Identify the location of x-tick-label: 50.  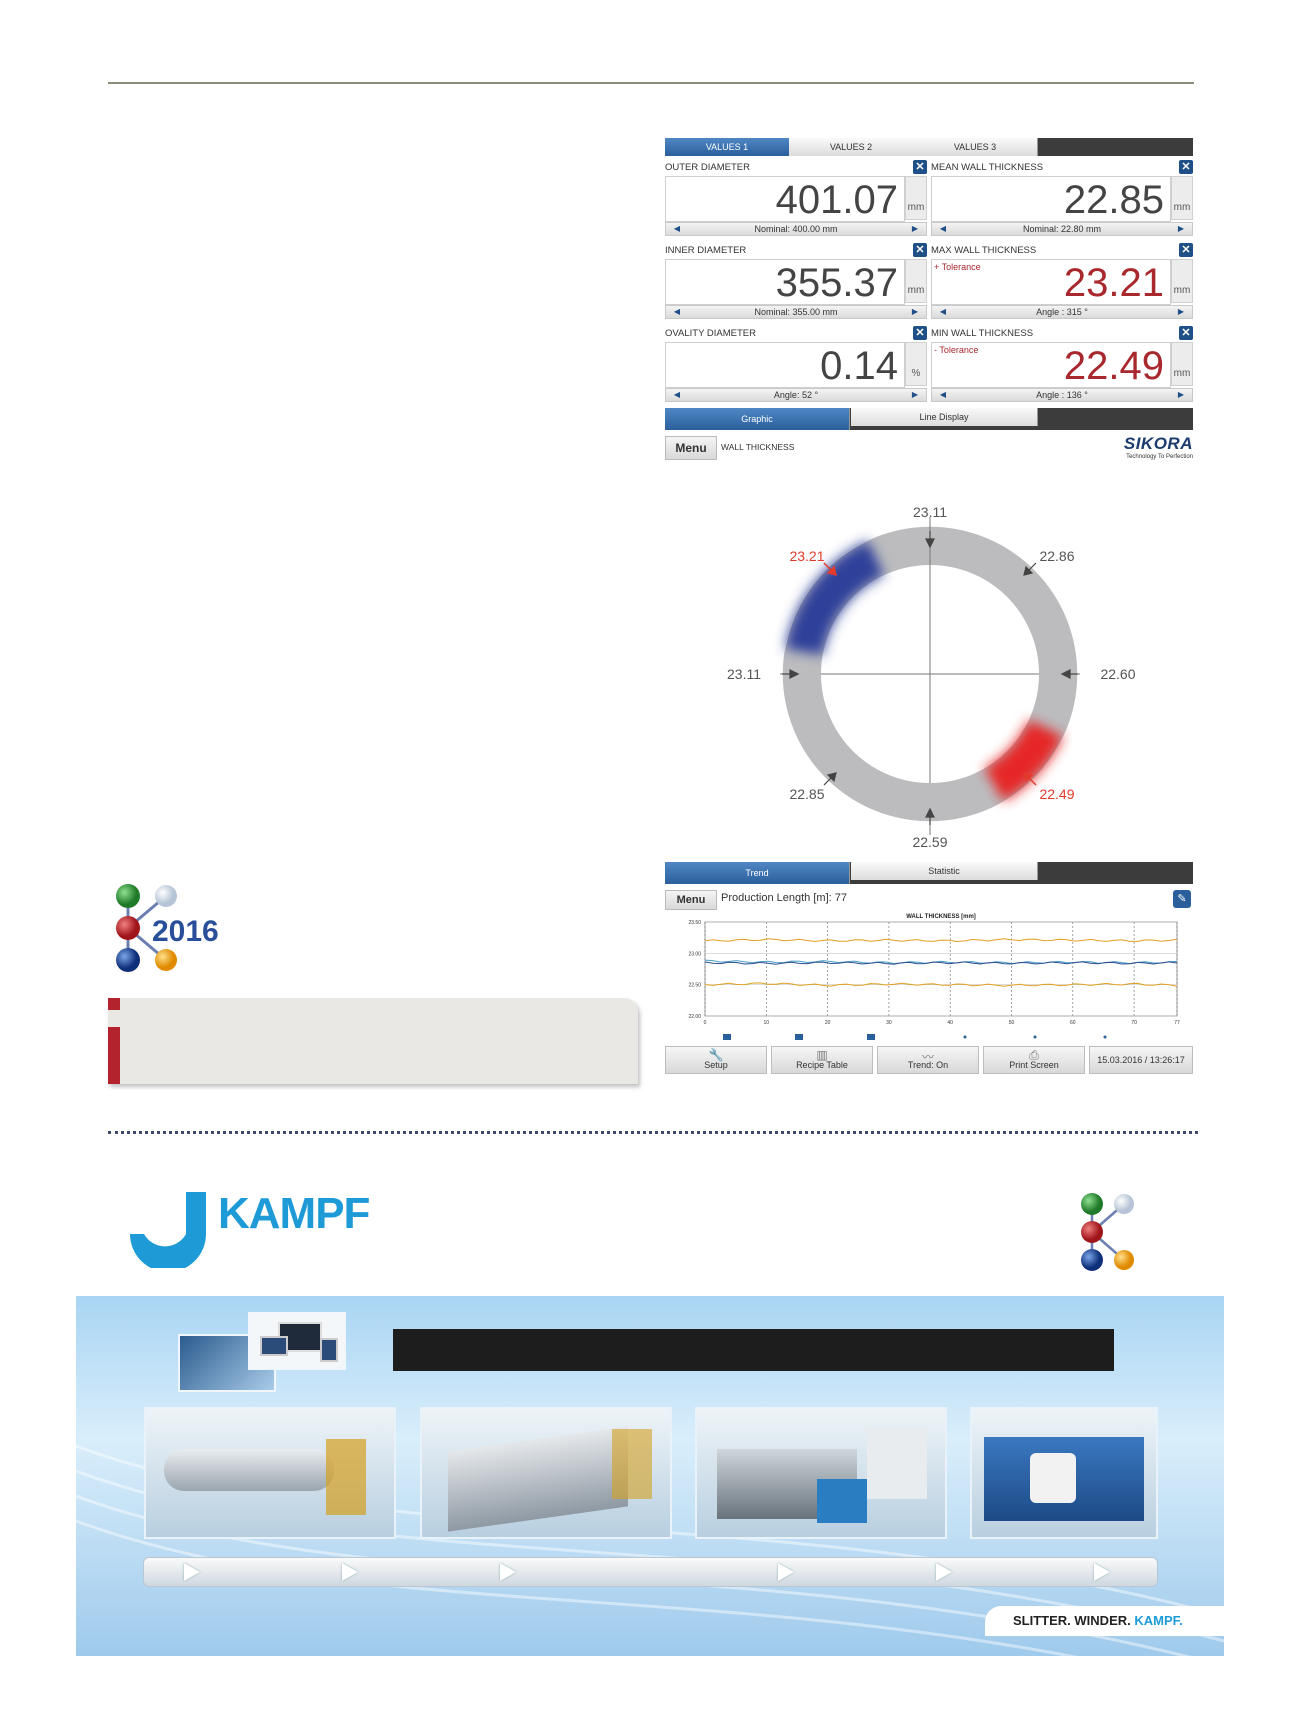
(1012, 1023).